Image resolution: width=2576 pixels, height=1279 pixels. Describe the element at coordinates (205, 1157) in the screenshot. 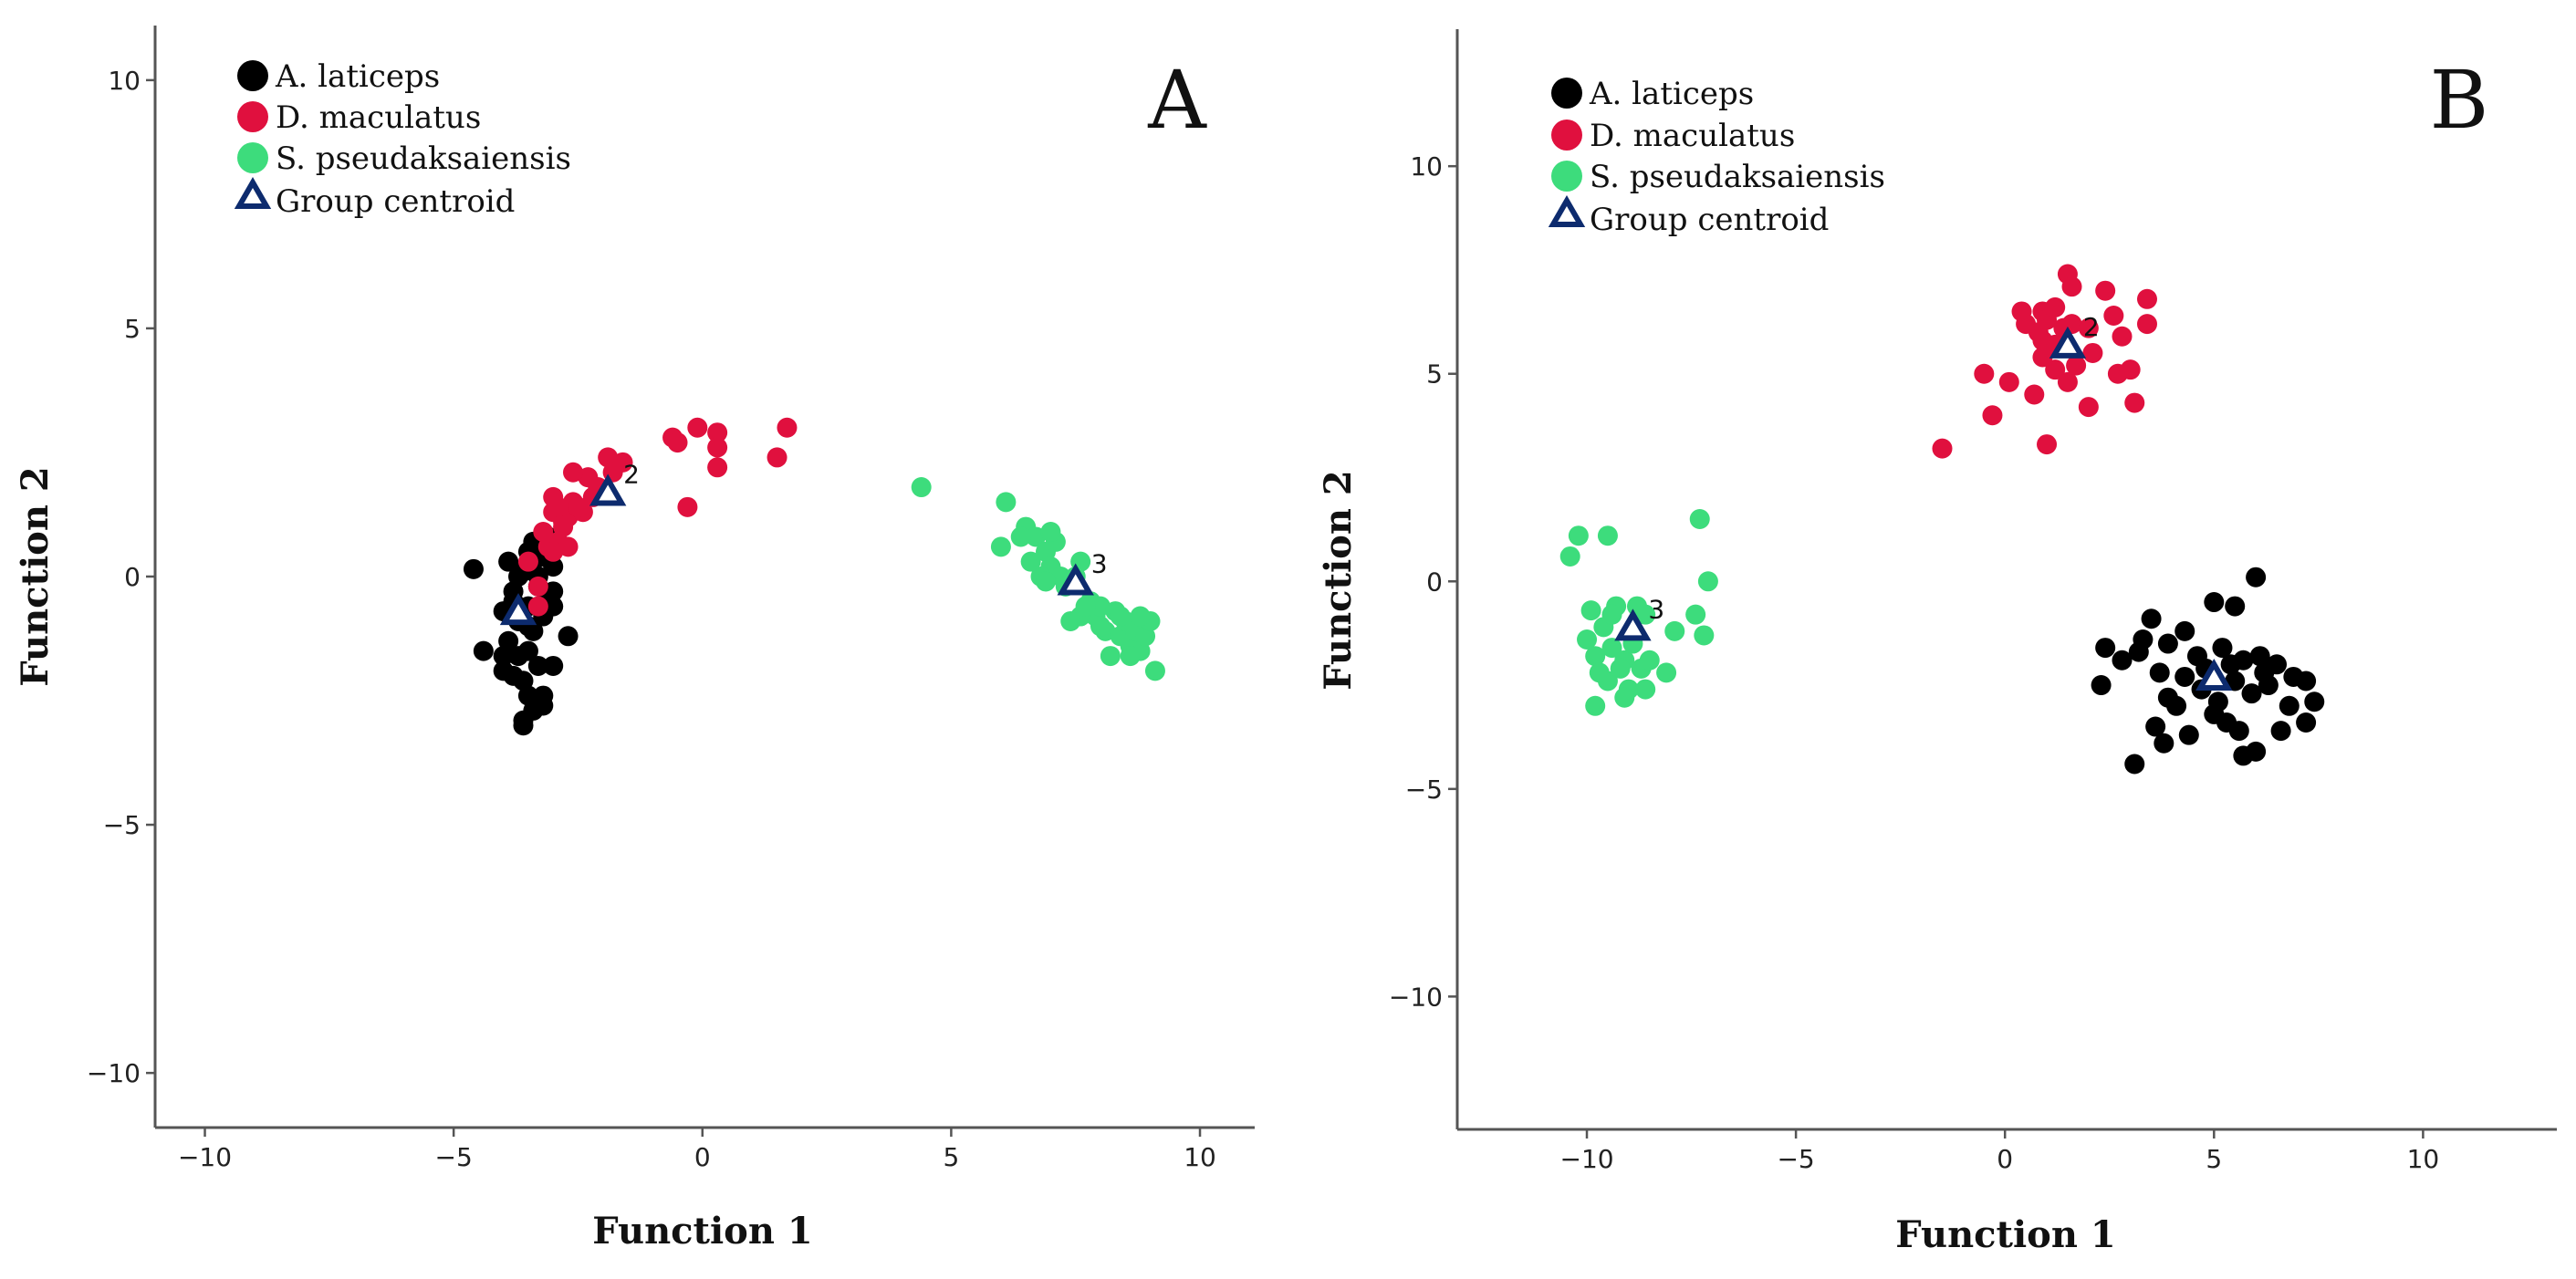

I see `panel-a-x-tick-label: −10` at that location.